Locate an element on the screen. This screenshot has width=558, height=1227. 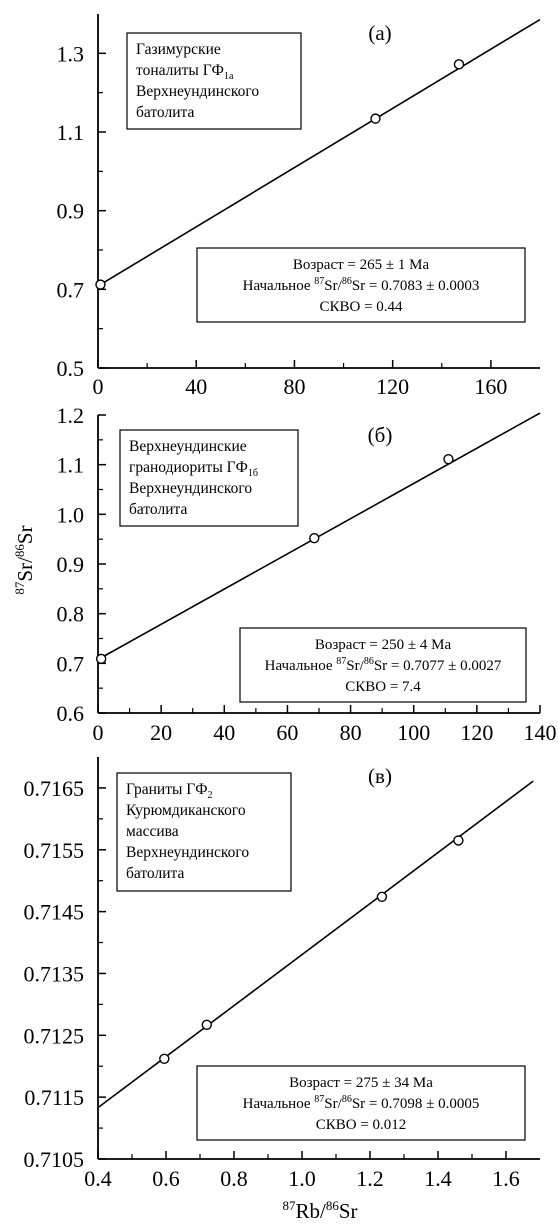
mswd-text: СКВО = 0.012 is located at coordinates (361, 1125).